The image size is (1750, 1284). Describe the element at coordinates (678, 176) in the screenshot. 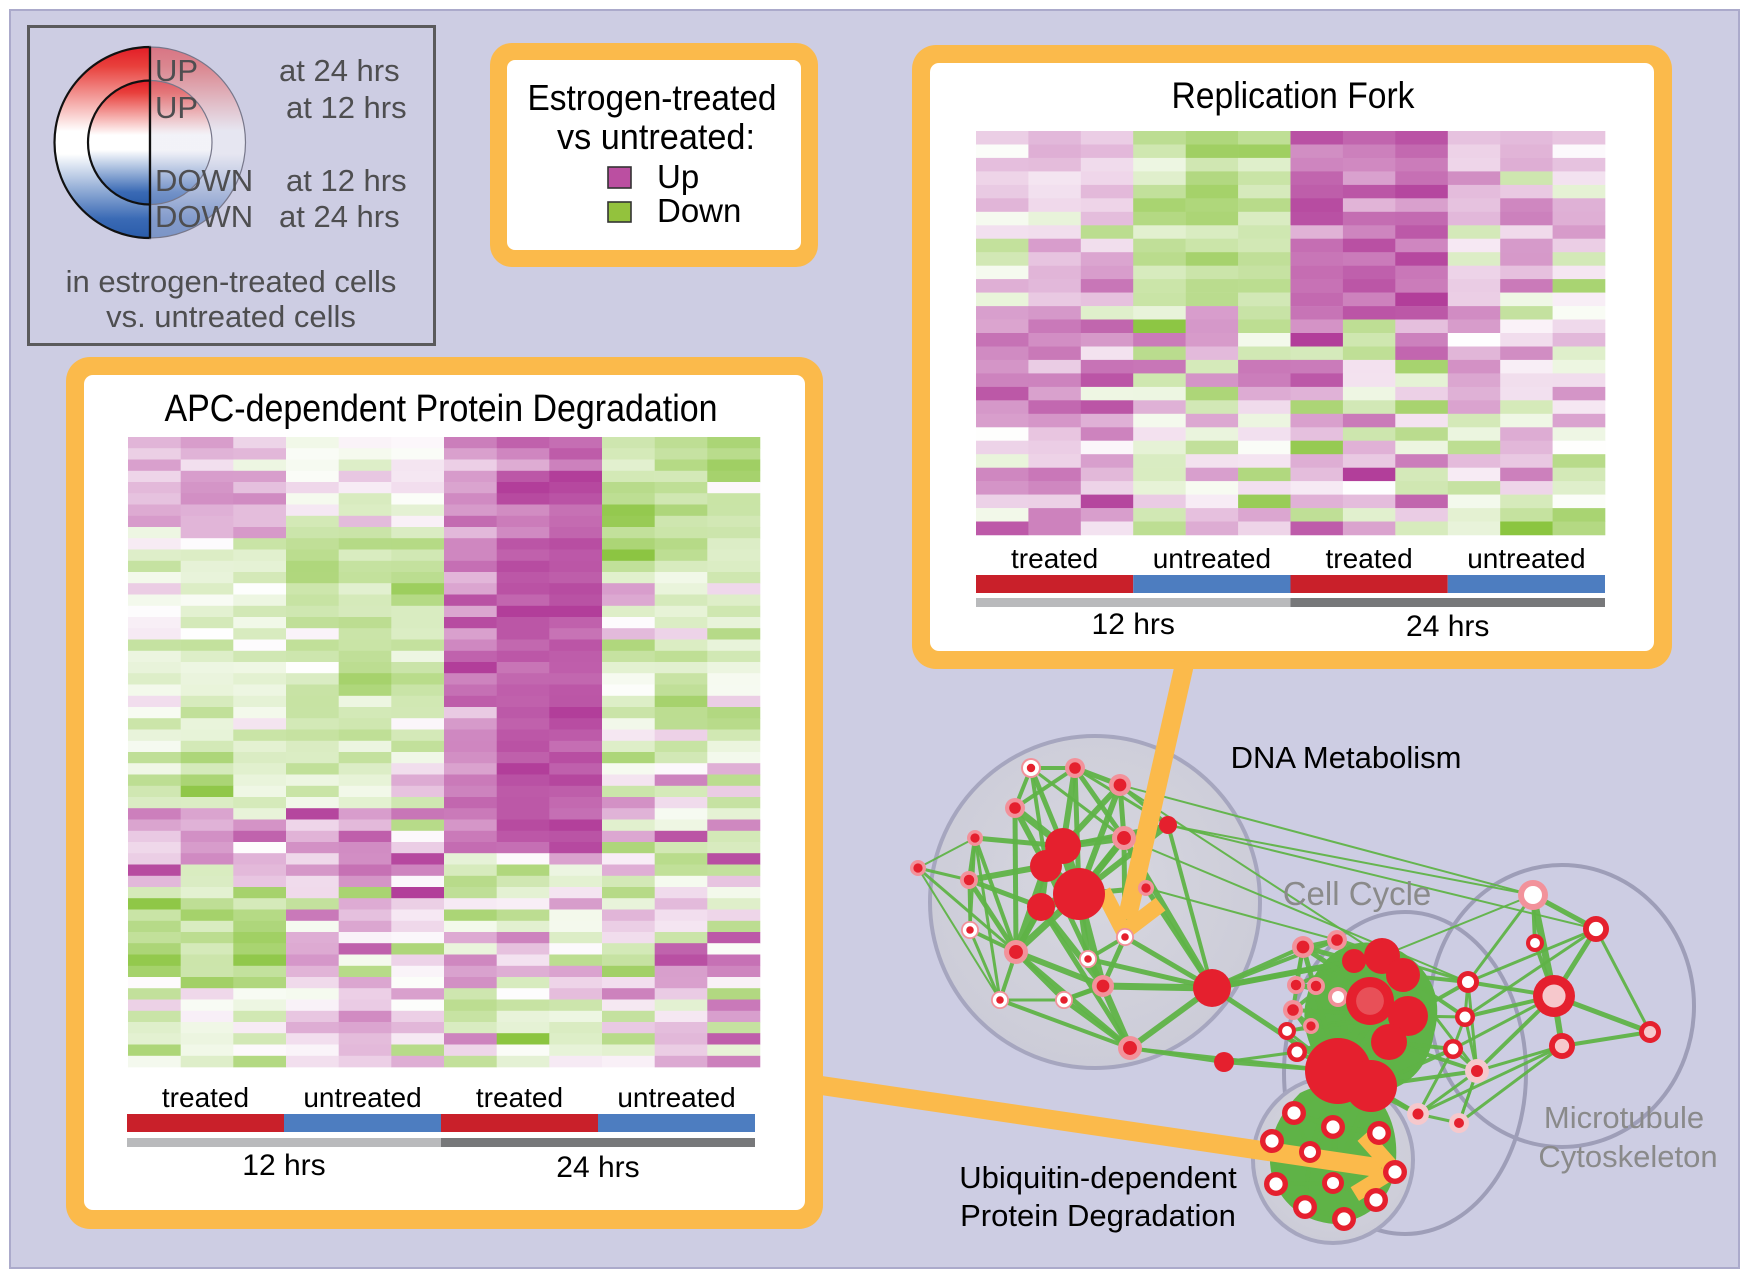

I see `svg-text: Up` at that location.